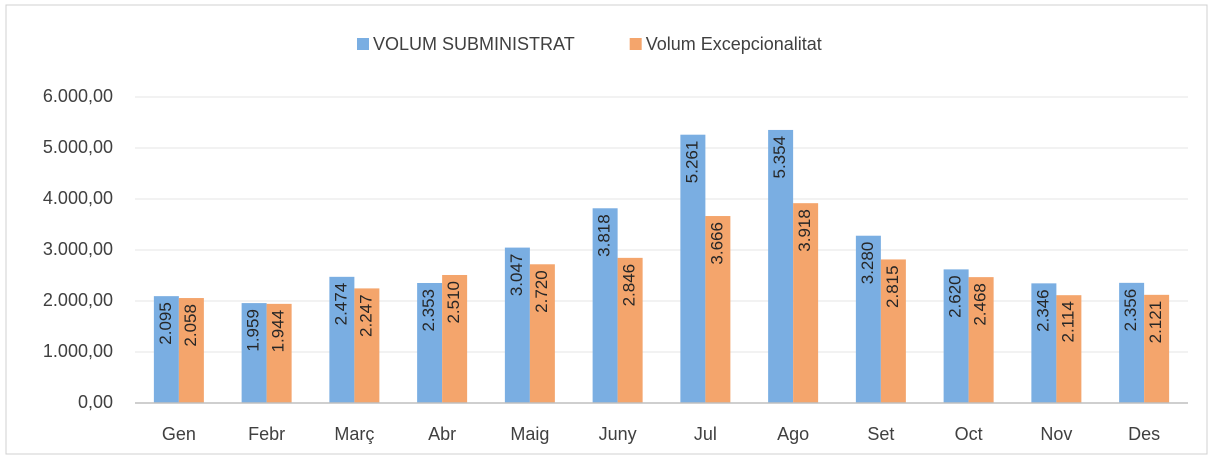  I want to click on legend-label: Volum Excepcionalitat, so click(734, 44).